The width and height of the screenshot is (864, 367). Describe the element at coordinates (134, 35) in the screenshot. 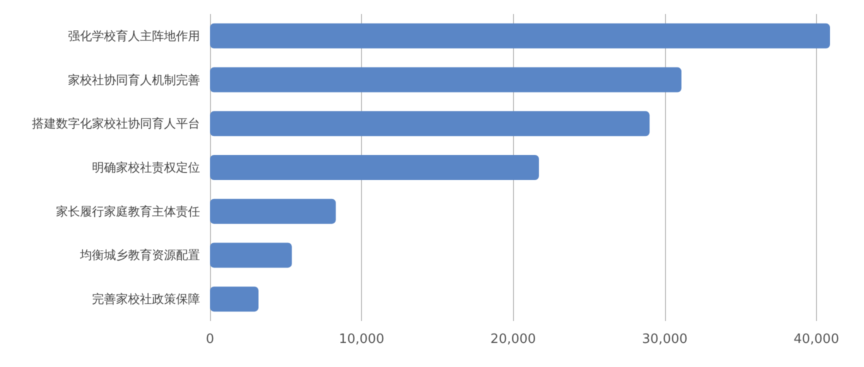

I see `y-tick-label: 强化学校育人主阵地作用` at that location.